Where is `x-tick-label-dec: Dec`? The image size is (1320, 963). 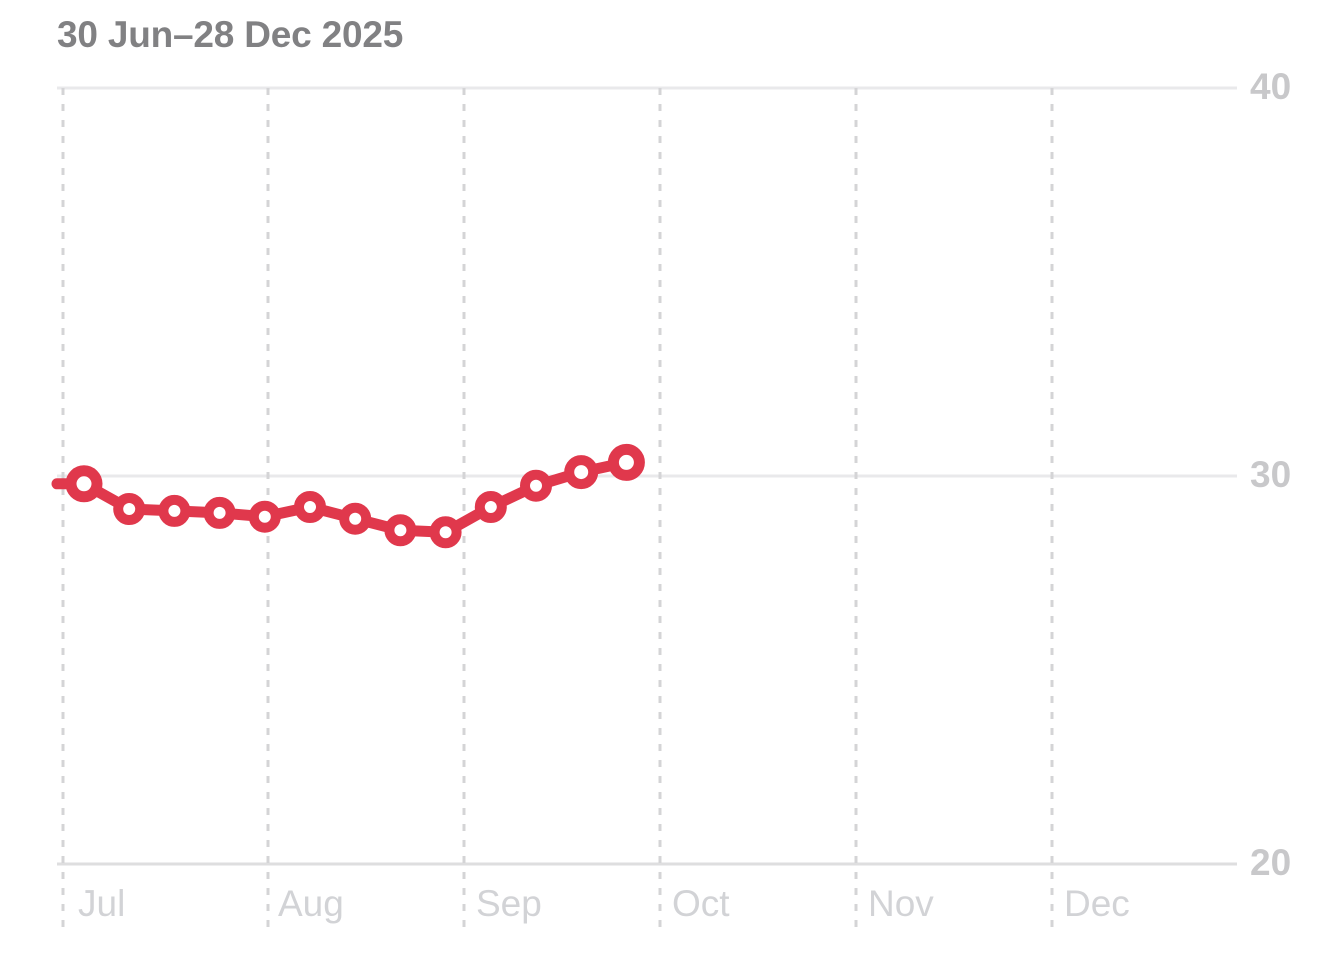
x-tick-label-dec: Dec is located at coordinates (1097, 903).